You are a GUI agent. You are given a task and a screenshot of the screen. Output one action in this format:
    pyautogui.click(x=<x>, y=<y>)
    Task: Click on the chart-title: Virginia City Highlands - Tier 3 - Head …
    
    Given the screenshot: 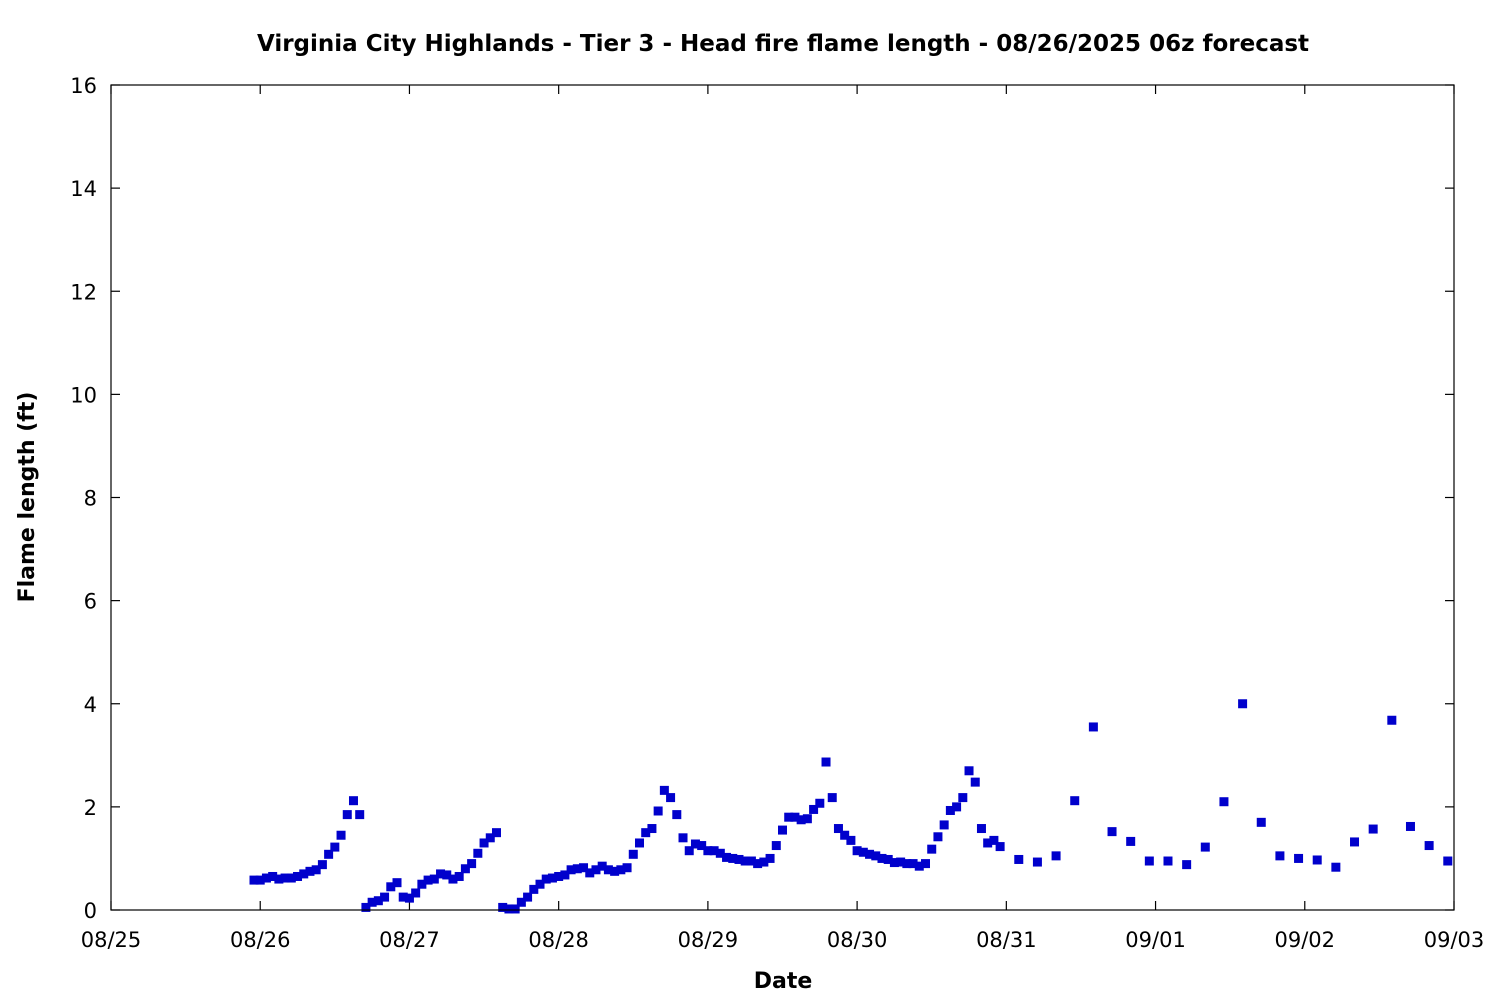 What is the action you would take?
    pyautogui.click(x=783, y=44)
    